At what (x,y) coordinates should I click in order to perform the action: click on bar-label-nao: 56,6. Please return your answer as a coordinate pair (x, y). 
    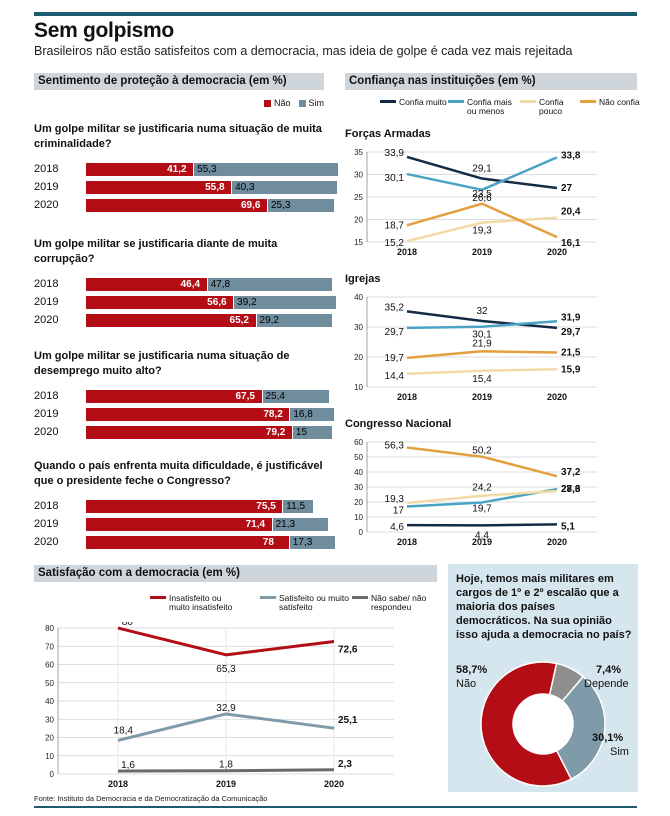
    Looking at the image, I should click on (217, 302).